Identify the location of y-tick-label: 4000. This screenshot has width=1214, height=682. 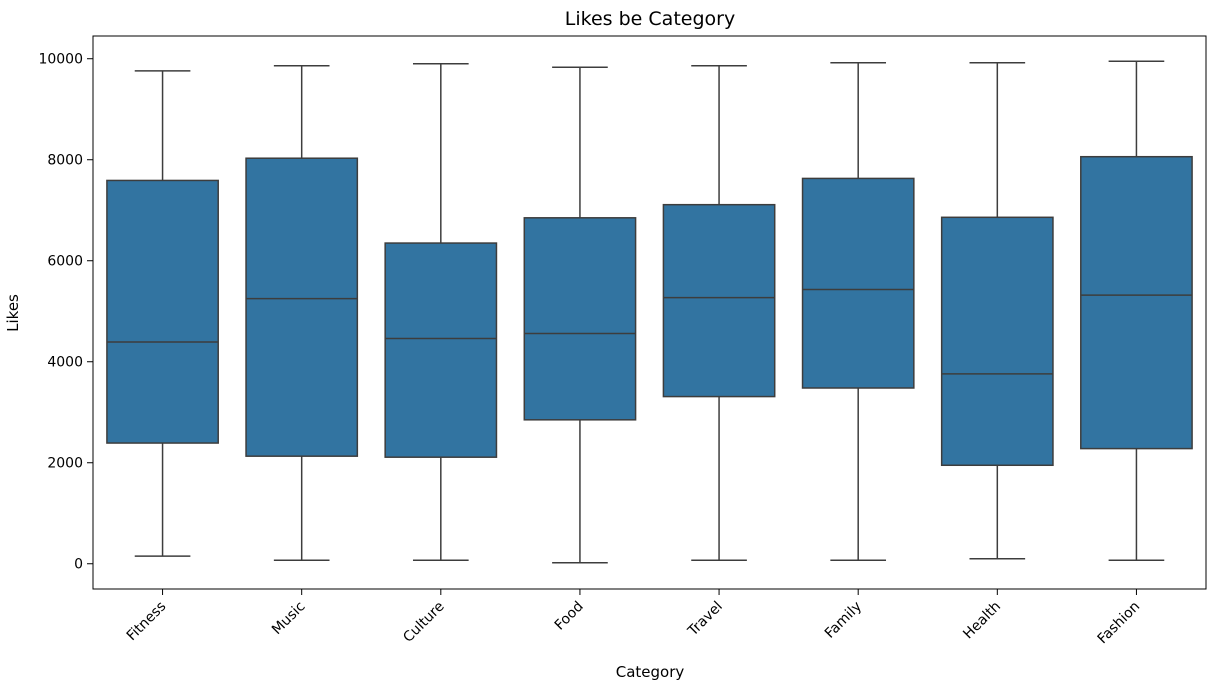
(65, 363).